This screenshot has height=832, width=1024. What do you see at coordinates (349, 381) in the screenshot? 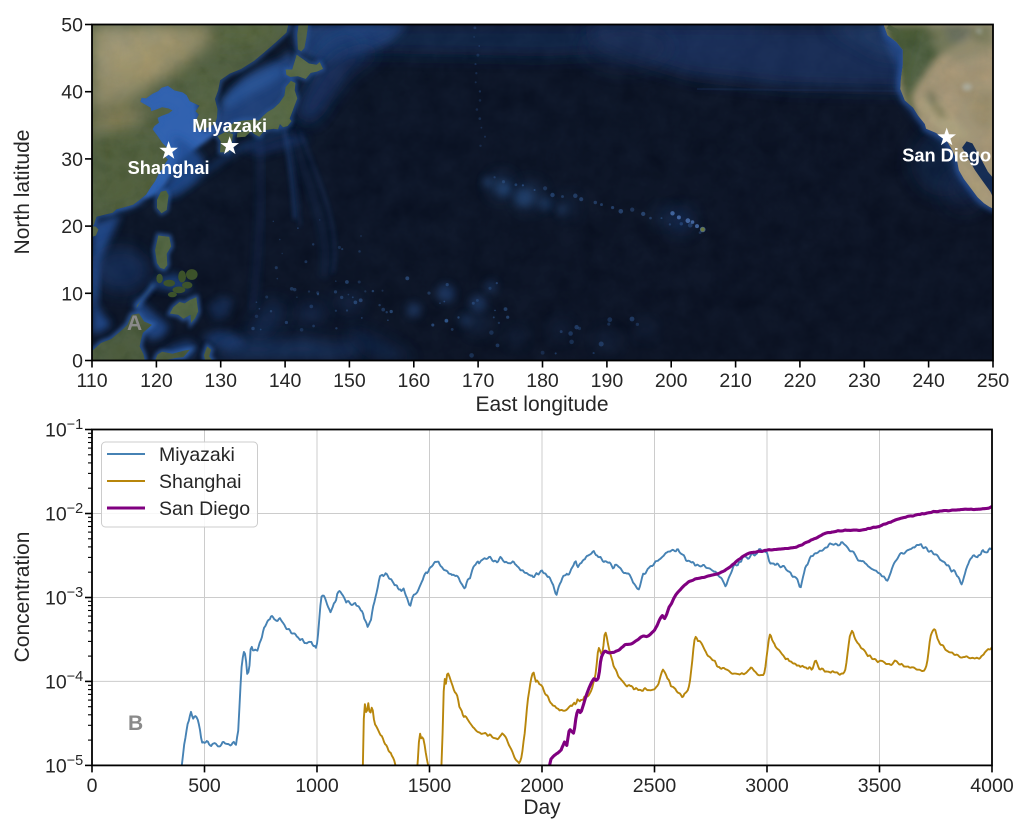
I see `svg-text: 150` at bounding box center [349, 381].